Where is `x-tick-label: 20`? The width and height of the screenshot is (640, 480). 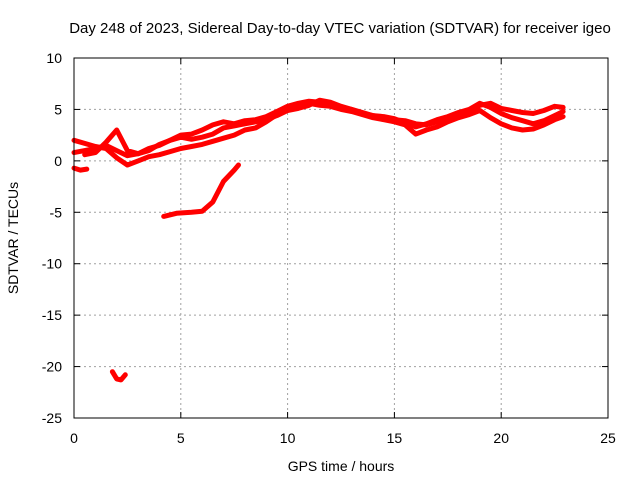
x-tick-label: 20 is located at coordinates (501, 438).